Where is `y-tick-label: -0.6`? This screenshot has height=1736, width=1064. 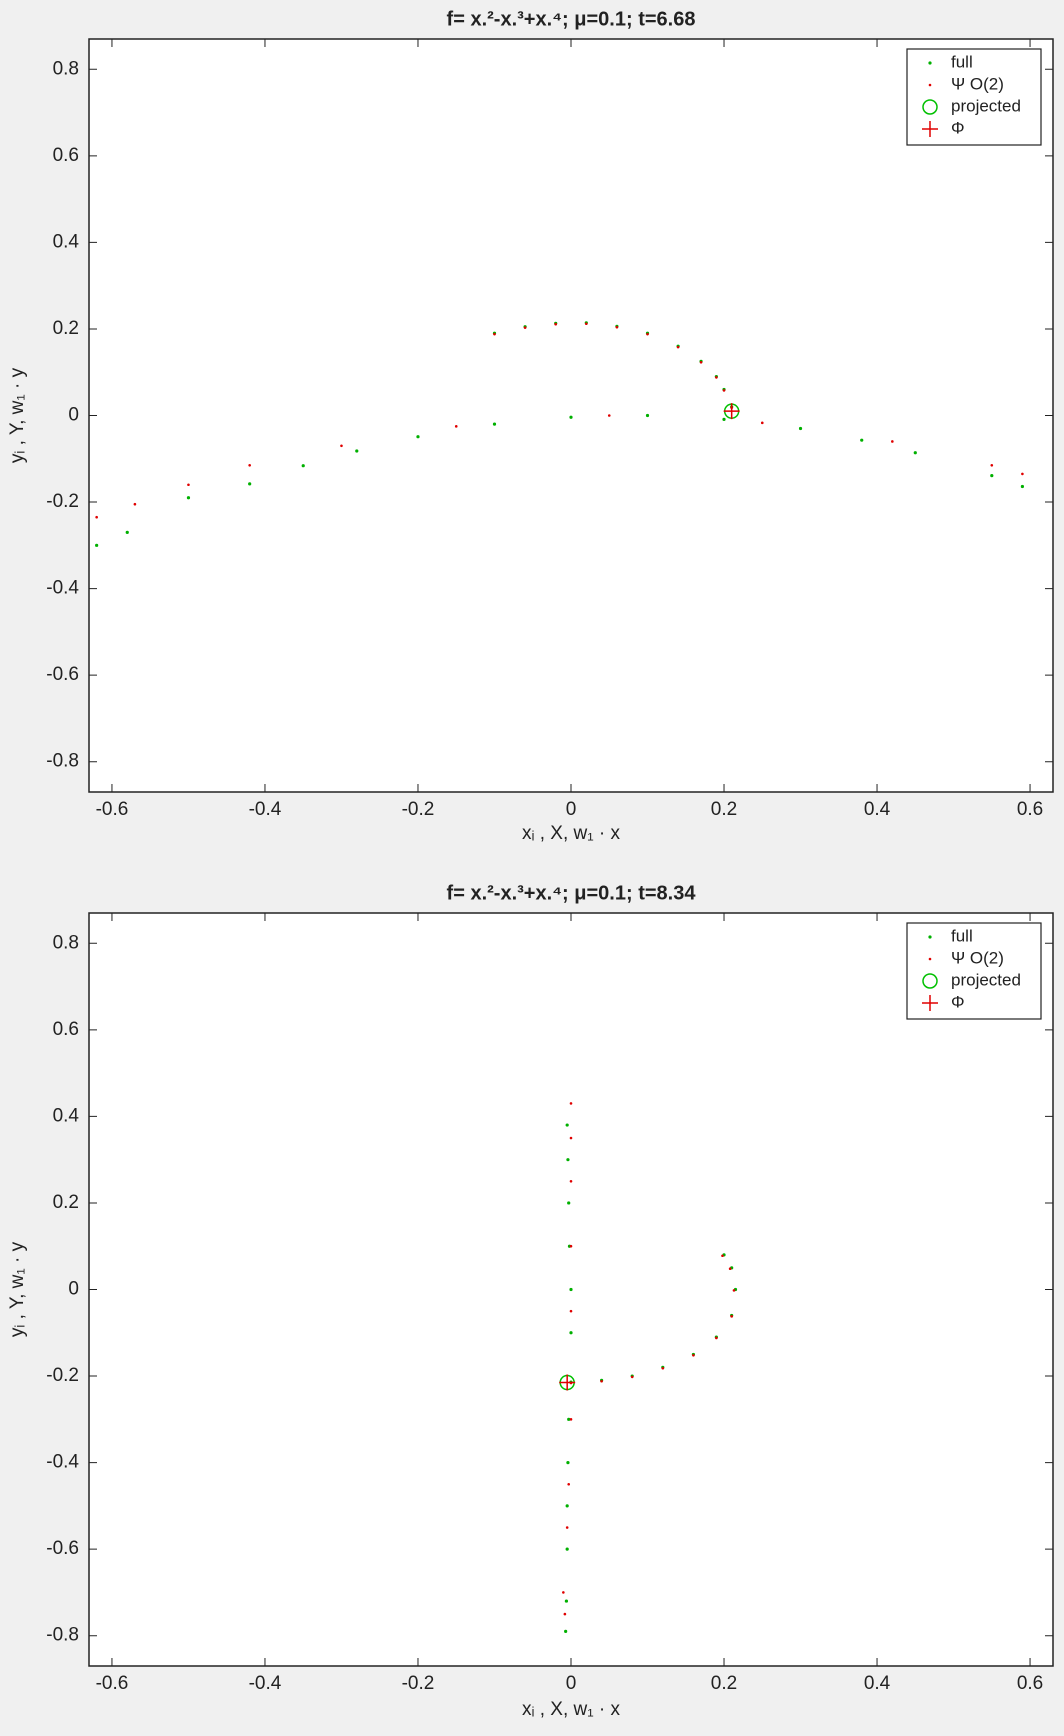 y-tick-label: -0.6 is located at coordinates (62, 674).